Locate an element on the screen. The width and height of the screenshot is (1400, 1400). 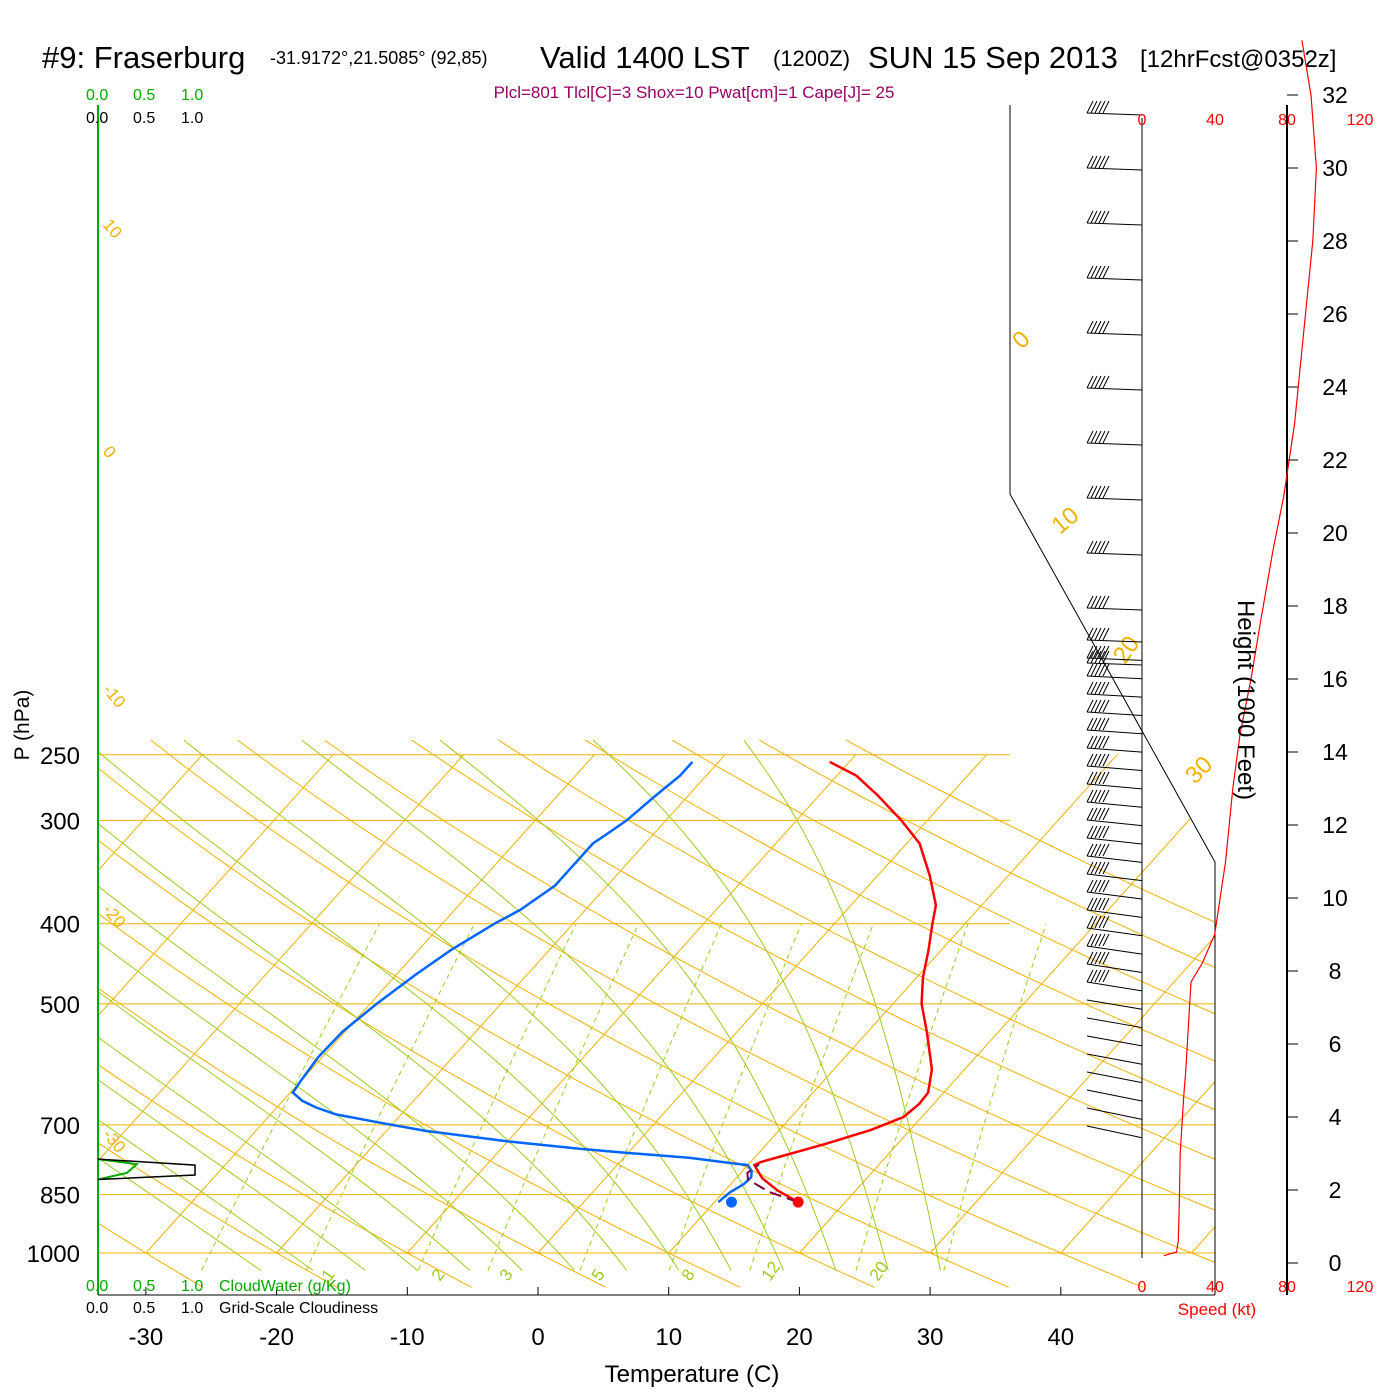
height-tick-label: 28 is located at coordinates (1335, 241).